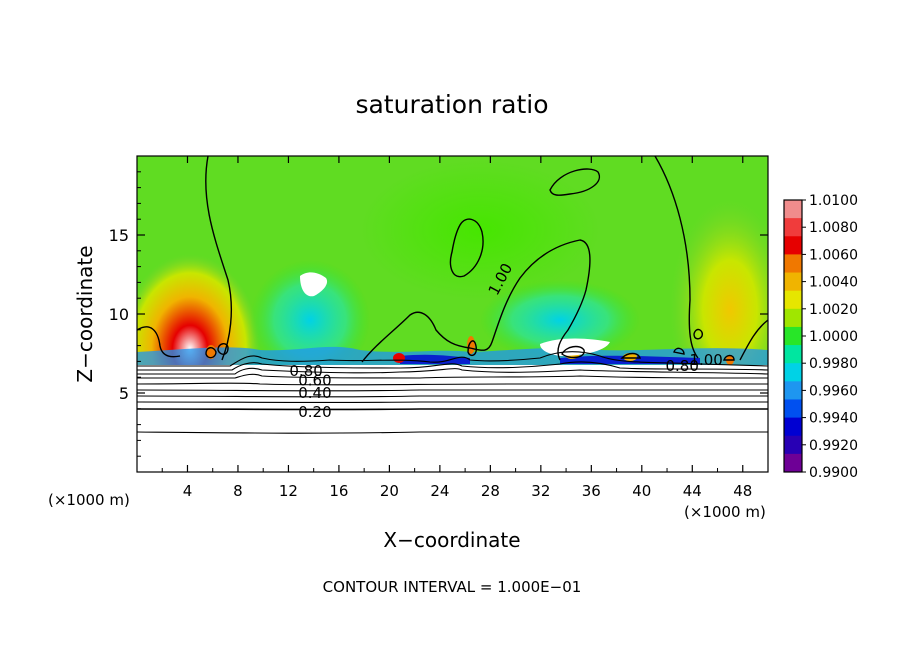 The height and width of the screenshot is (654, 904). I want to click on x-tick-label: 44, so click(692, 491).